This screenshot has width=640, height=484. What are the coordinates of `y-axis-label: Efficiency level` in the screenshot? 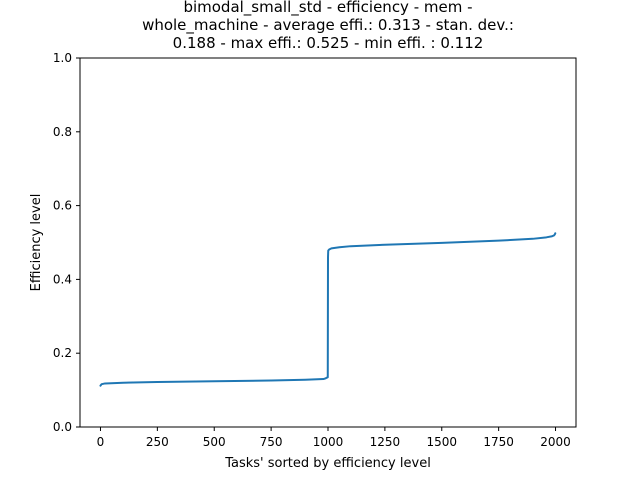 It's located at (36, 243).